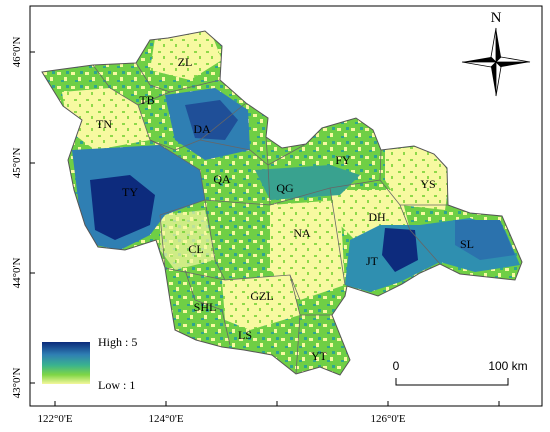  Describe the element at coordinates (268, 413) in the screenshot. I see `longitude-axis: 122°0'E 124°0'E 126°0'E` at that location.